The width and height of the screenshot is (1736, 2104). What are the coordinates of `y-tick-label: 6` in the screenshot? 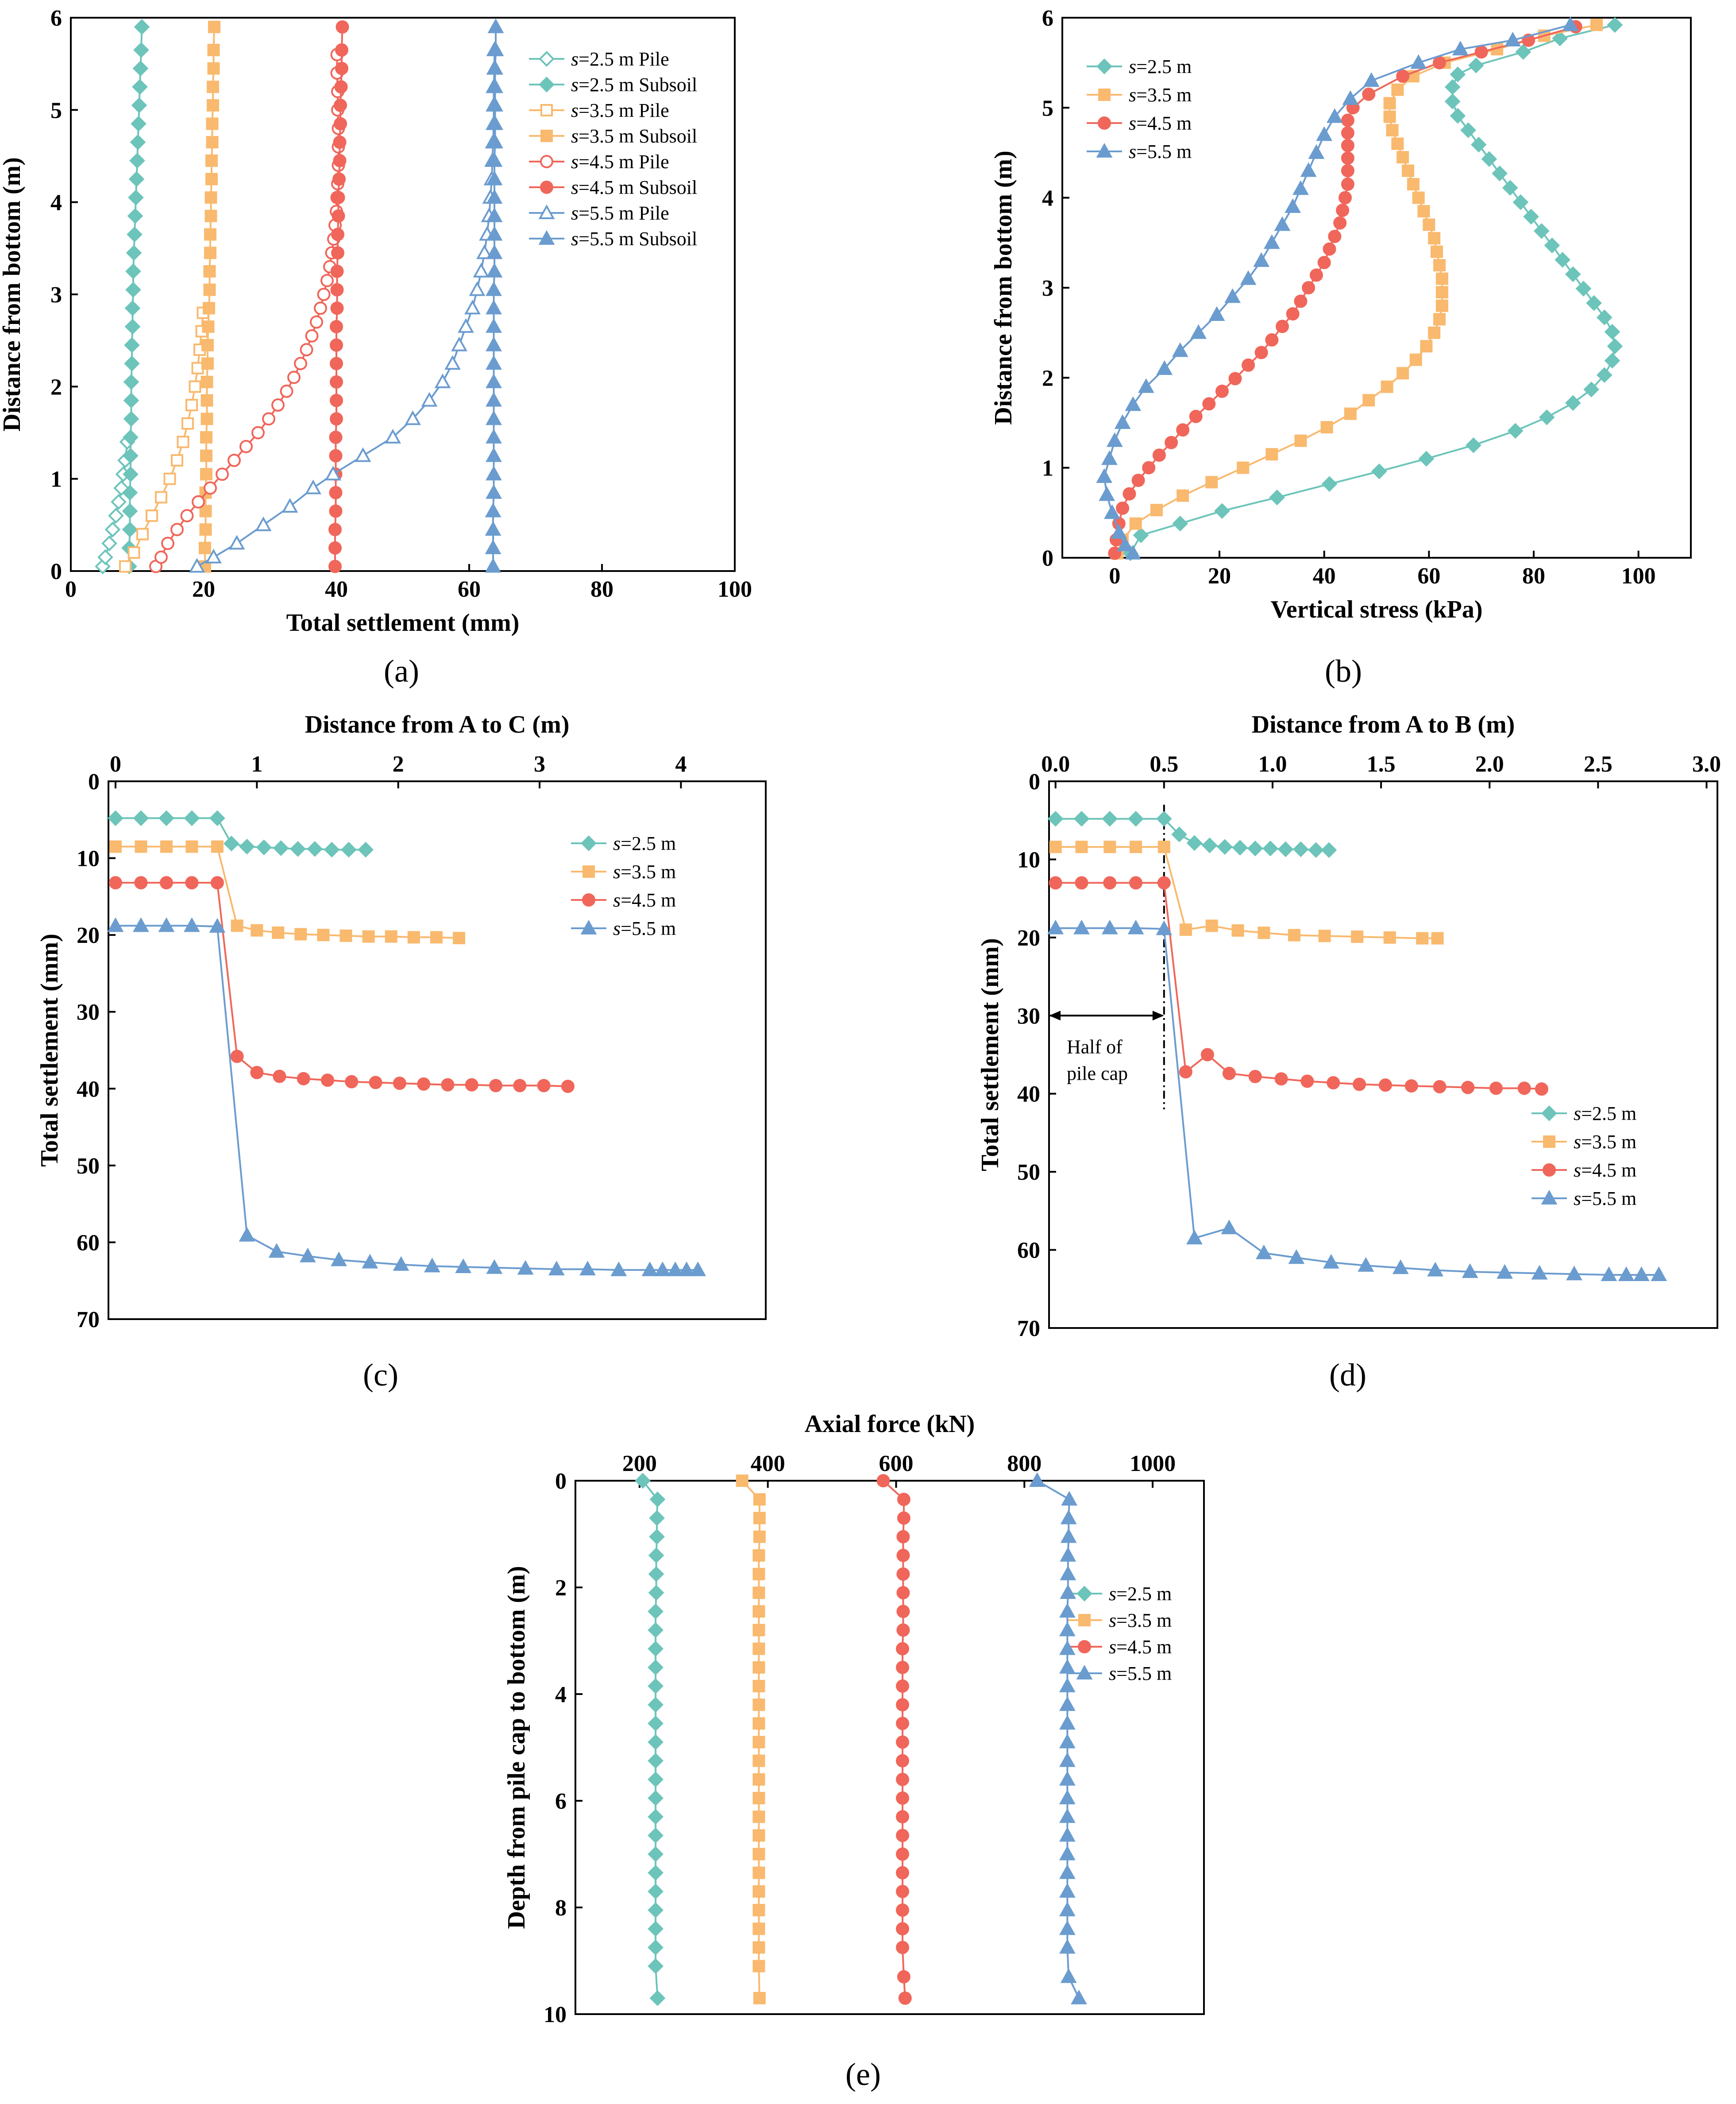 It's located at (1048, 18).